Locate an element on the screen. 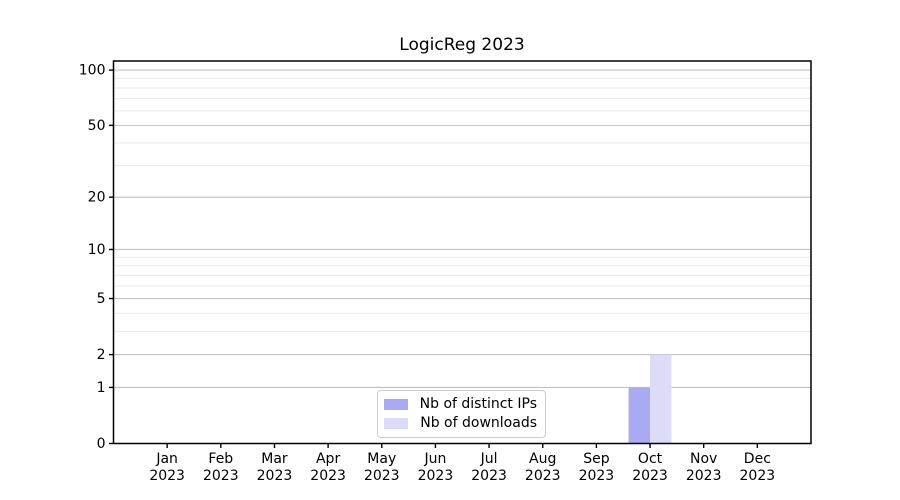 This screenshot has height=500, width=900. legend: Nb of distinct IPs Nb of downloads is located at coordinates (461, 414).